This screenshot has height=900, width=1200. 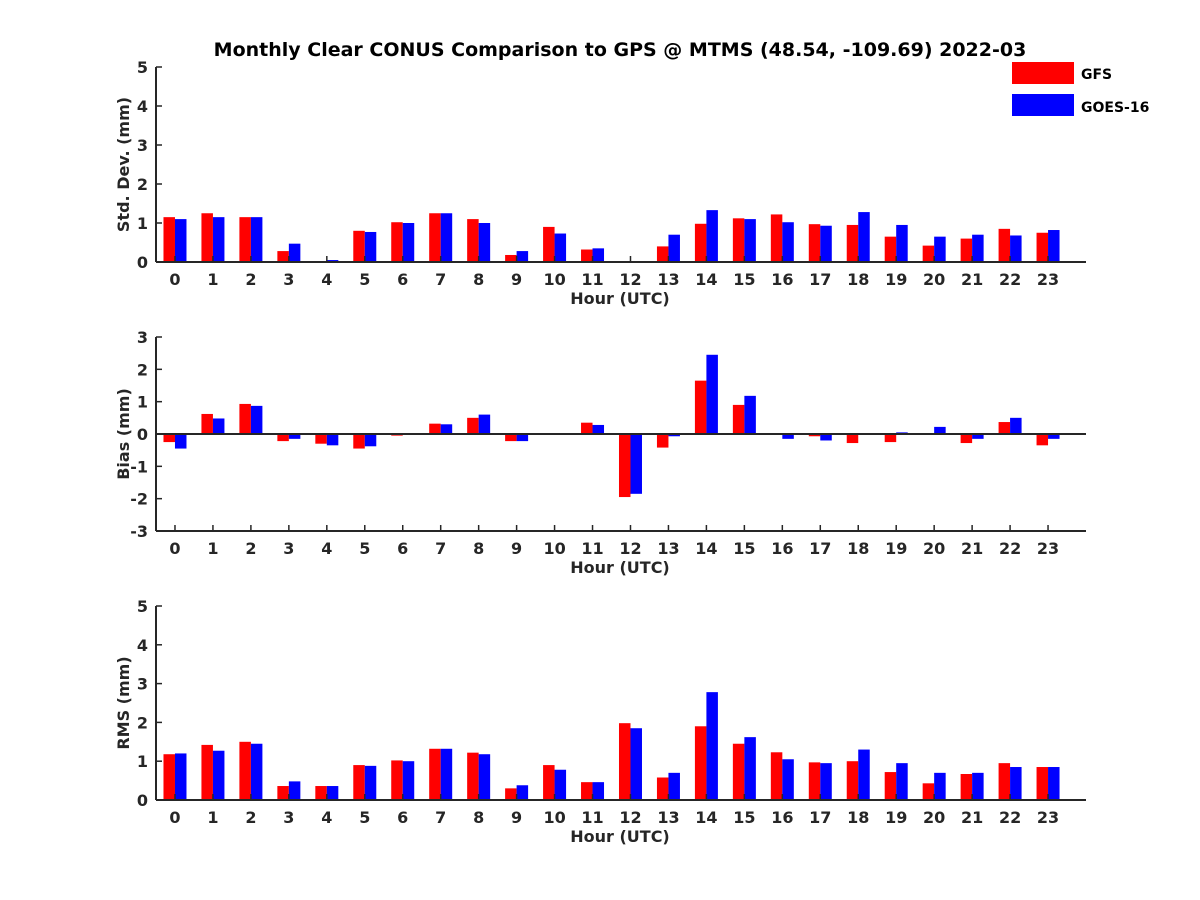 I want to click on x-tick-label: 4, so click(x=326, y=817).